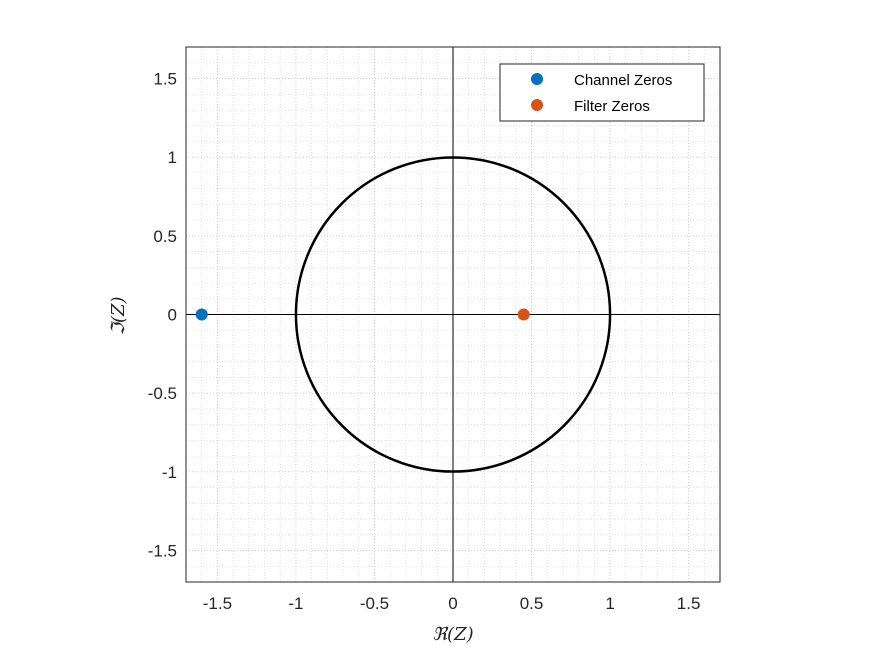 The height and width of the screenshot is (656, 875). What do you see at coordinates (172, 157) in the screenshot?
I see `y-tick-label: 1` at bounding box center [172, 157].